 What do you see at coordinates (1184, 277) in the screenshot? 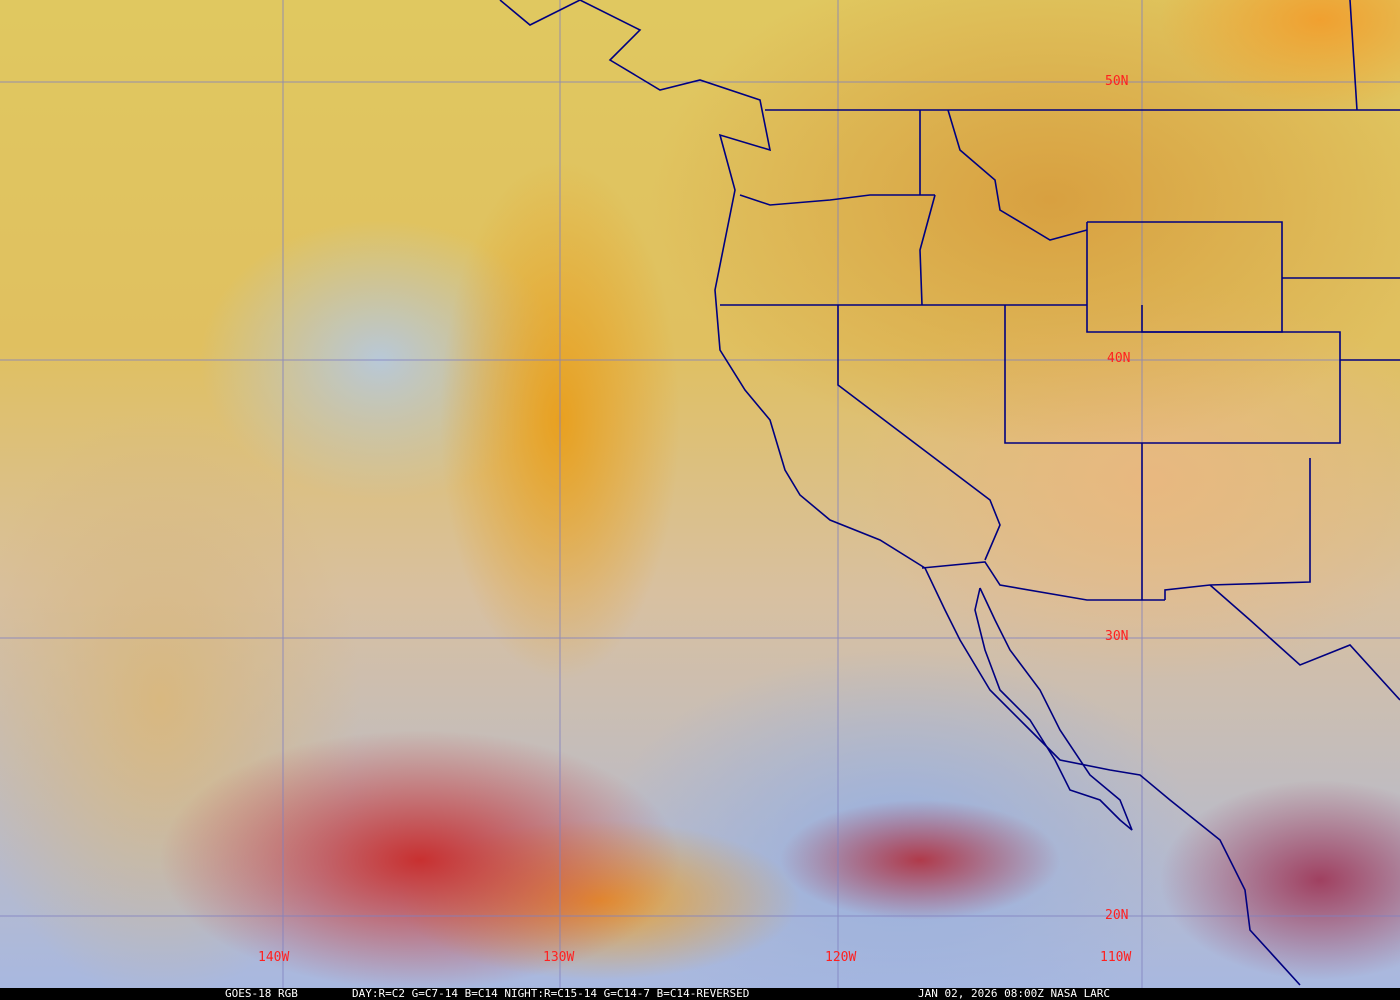
I see `border-wy` at bounding box center [1184, 277].